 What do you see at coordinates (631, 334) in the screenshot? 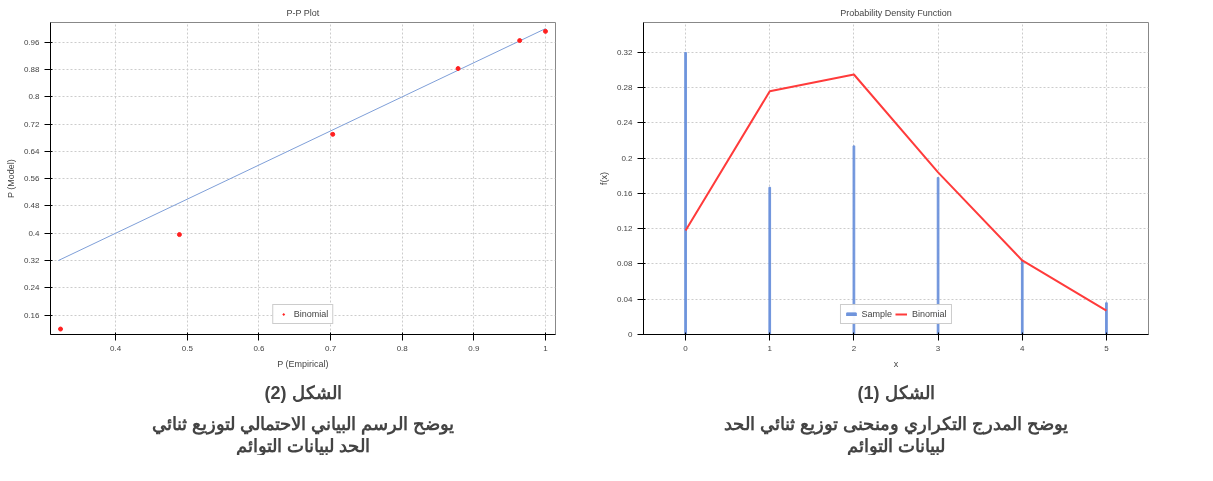
I see `y-tick-label: 0` at bounding box center [631, 334].